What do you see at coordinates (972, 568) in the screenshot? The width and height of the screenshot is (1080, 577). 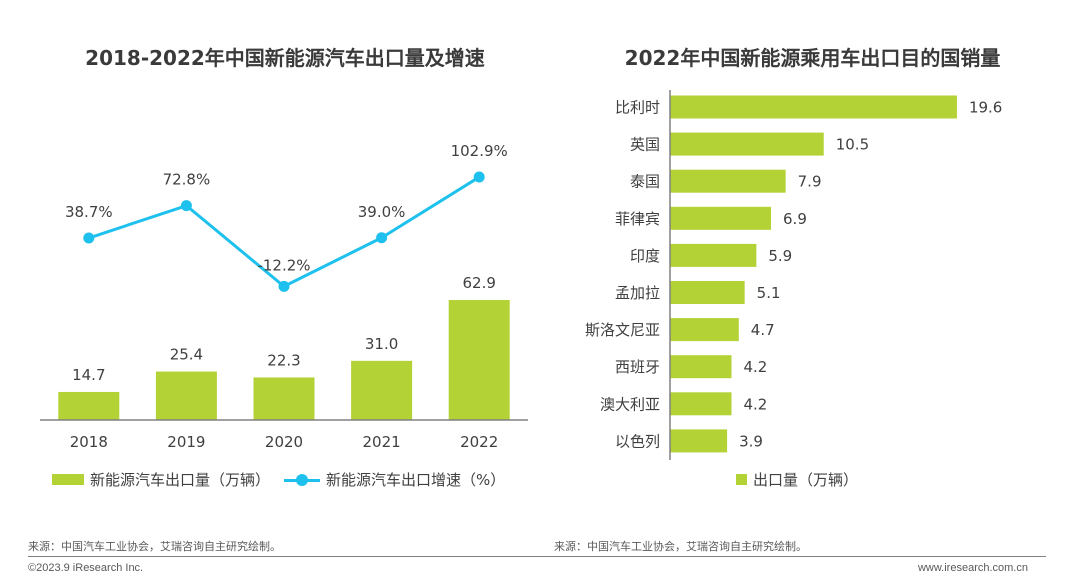 I see `website: www.iresearch.com.cn` at bounding box center [972, 568].